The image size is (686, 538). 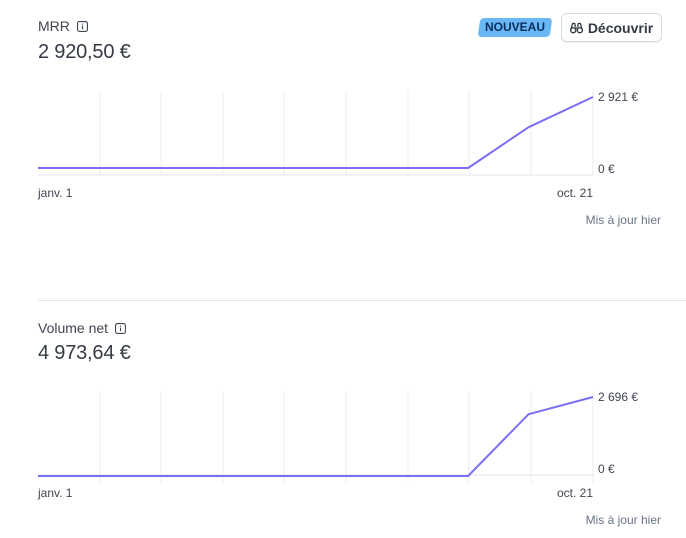 I want to click on mrr-series-line, so click(x=316, y=132).